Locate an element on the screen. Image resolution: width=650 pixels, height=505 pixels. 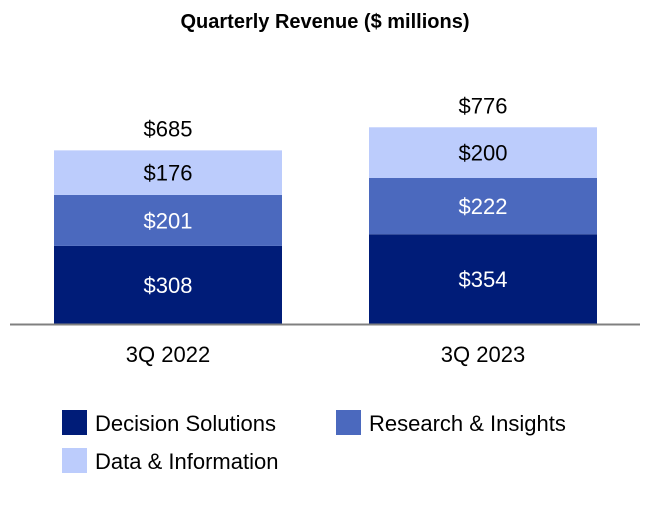
chart-title: Quarterly Revenue ($ millions) is located at coordinates (325, 22).